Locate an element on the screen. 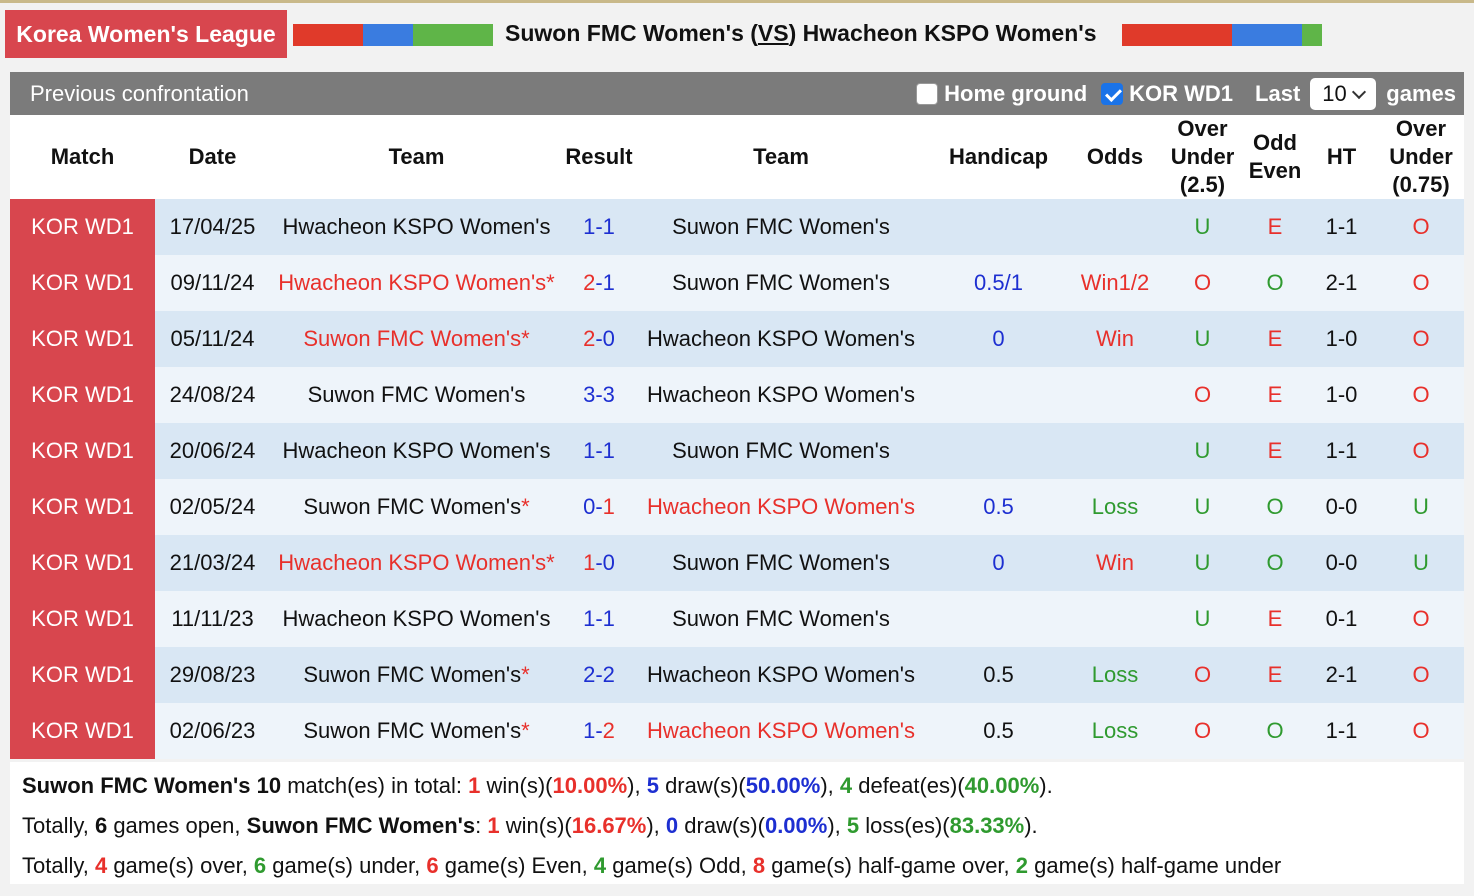 The width and height of the screenshot is (1474, 896). count-select: 10 is located at coordinates (1343, 93).